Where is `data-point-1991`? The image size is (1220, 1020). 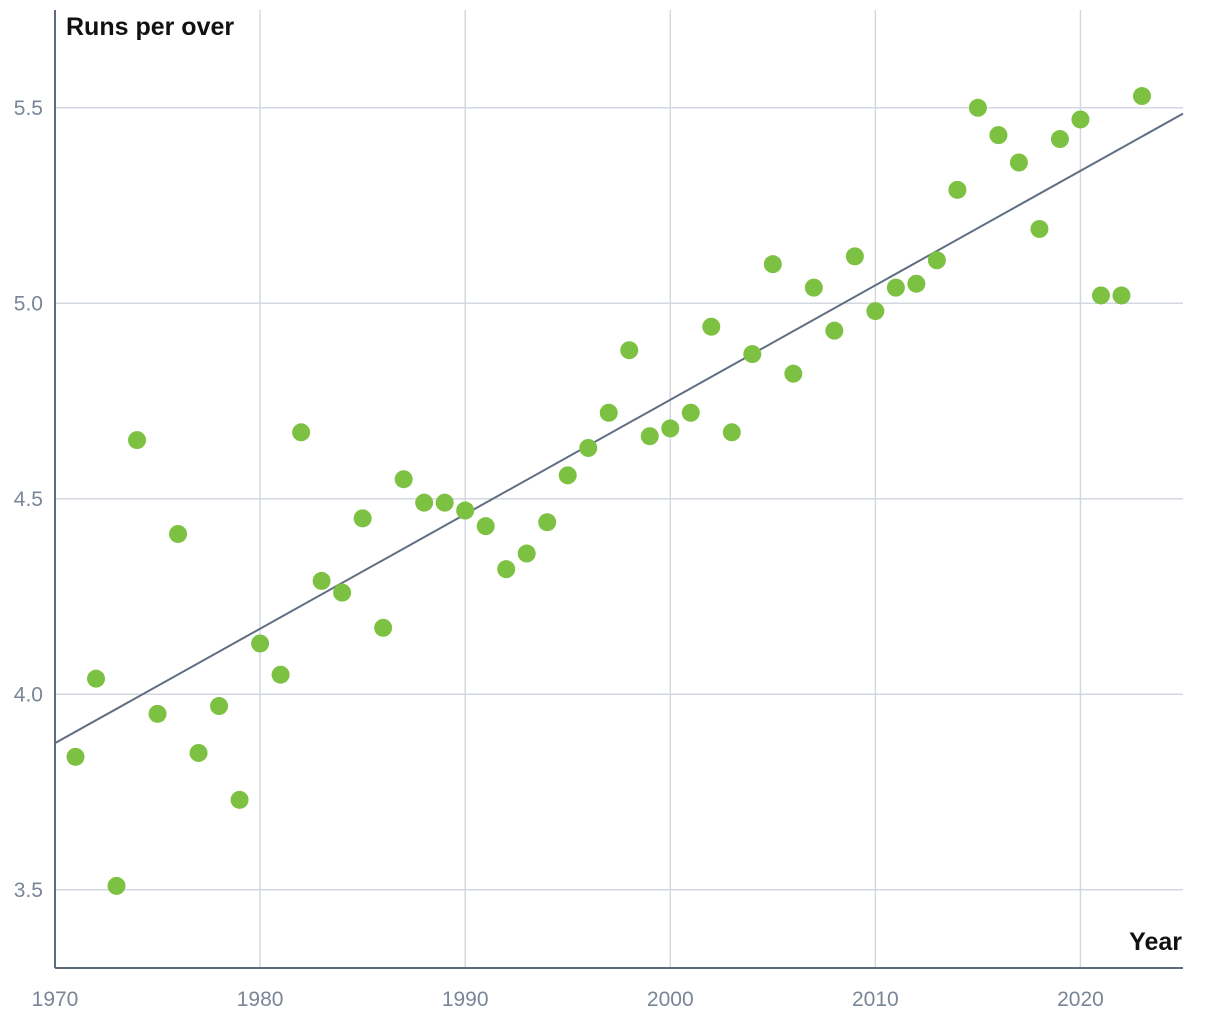
data-point-1991 is located at coordinates (485, 526).